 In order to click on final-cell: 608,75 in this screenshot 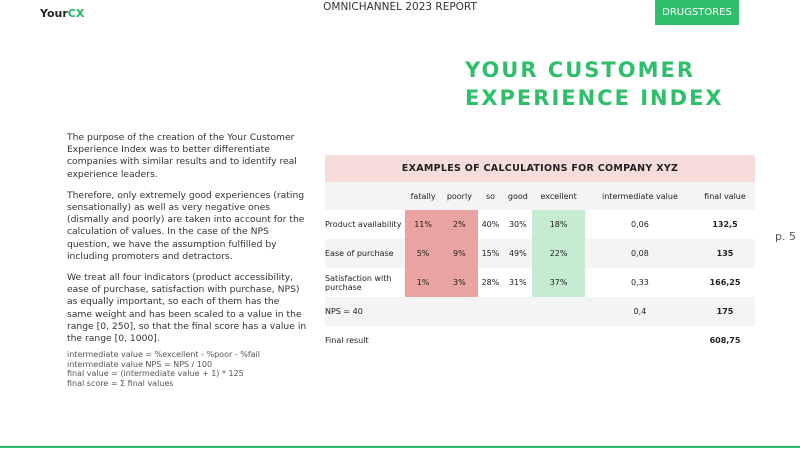, I will do `click(725, 340)`.